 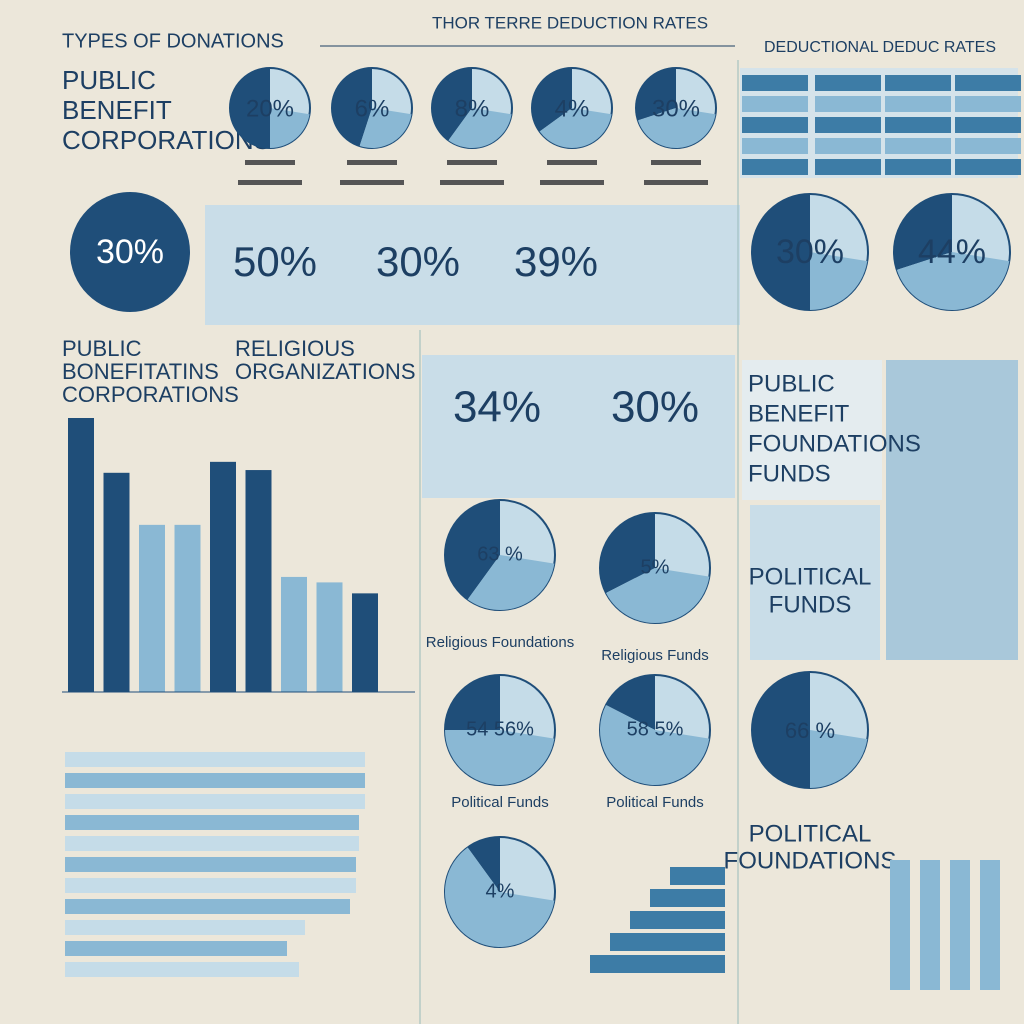 What do you see at coordinates (130, 252) in the screenshot?
I see `big-circle` at bounding box center [130, 252].